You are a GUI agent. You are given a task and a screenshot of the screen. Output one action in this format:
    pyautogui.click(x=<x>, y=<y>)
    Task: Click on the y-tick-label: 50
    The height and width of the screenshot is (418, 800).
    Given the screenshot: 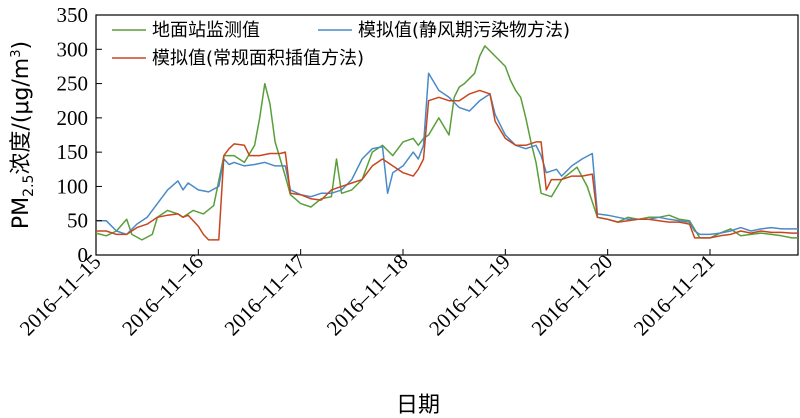 What is the action you would take?
    pyautogui.click(x=77, y=221)
    